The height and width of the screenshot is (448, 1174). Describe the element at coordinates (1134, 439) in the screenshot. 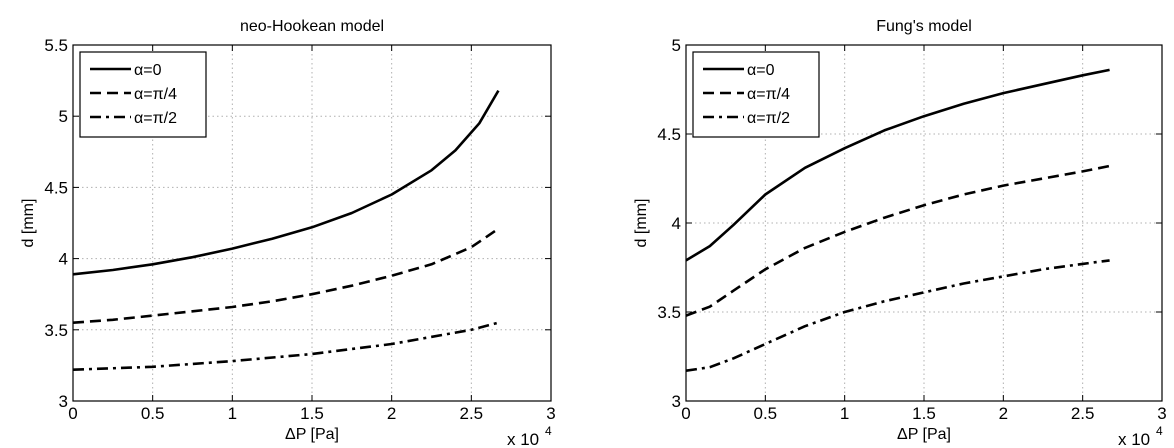

I see `right-x-multiplier: x 10` at that location.